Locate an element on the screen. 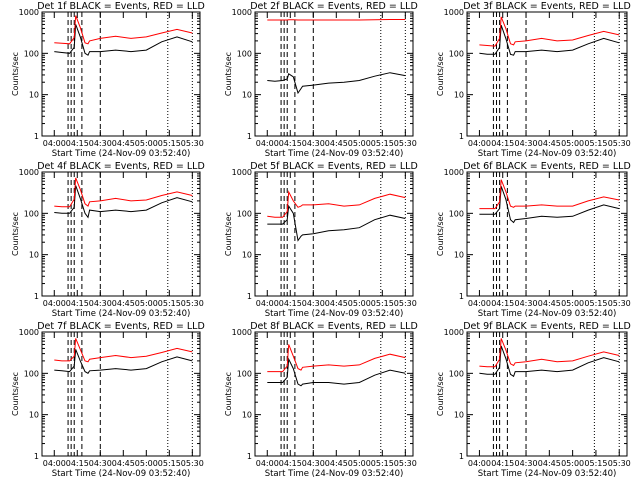 Image resolution: width=640 pixels, height=480 pixels. panel-title: Det 5f BLACK = Events, RED = LLD is located at coordinates (334, 166).